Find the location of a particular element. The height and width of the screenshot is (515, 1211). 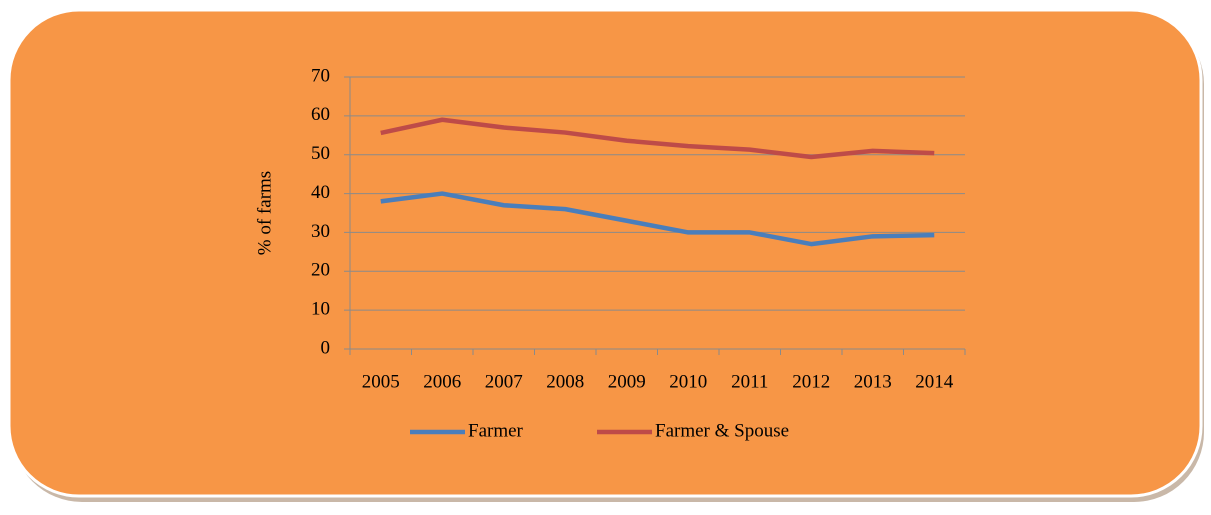

x-tick-label: 2013 is located at coordinates (873, 381).